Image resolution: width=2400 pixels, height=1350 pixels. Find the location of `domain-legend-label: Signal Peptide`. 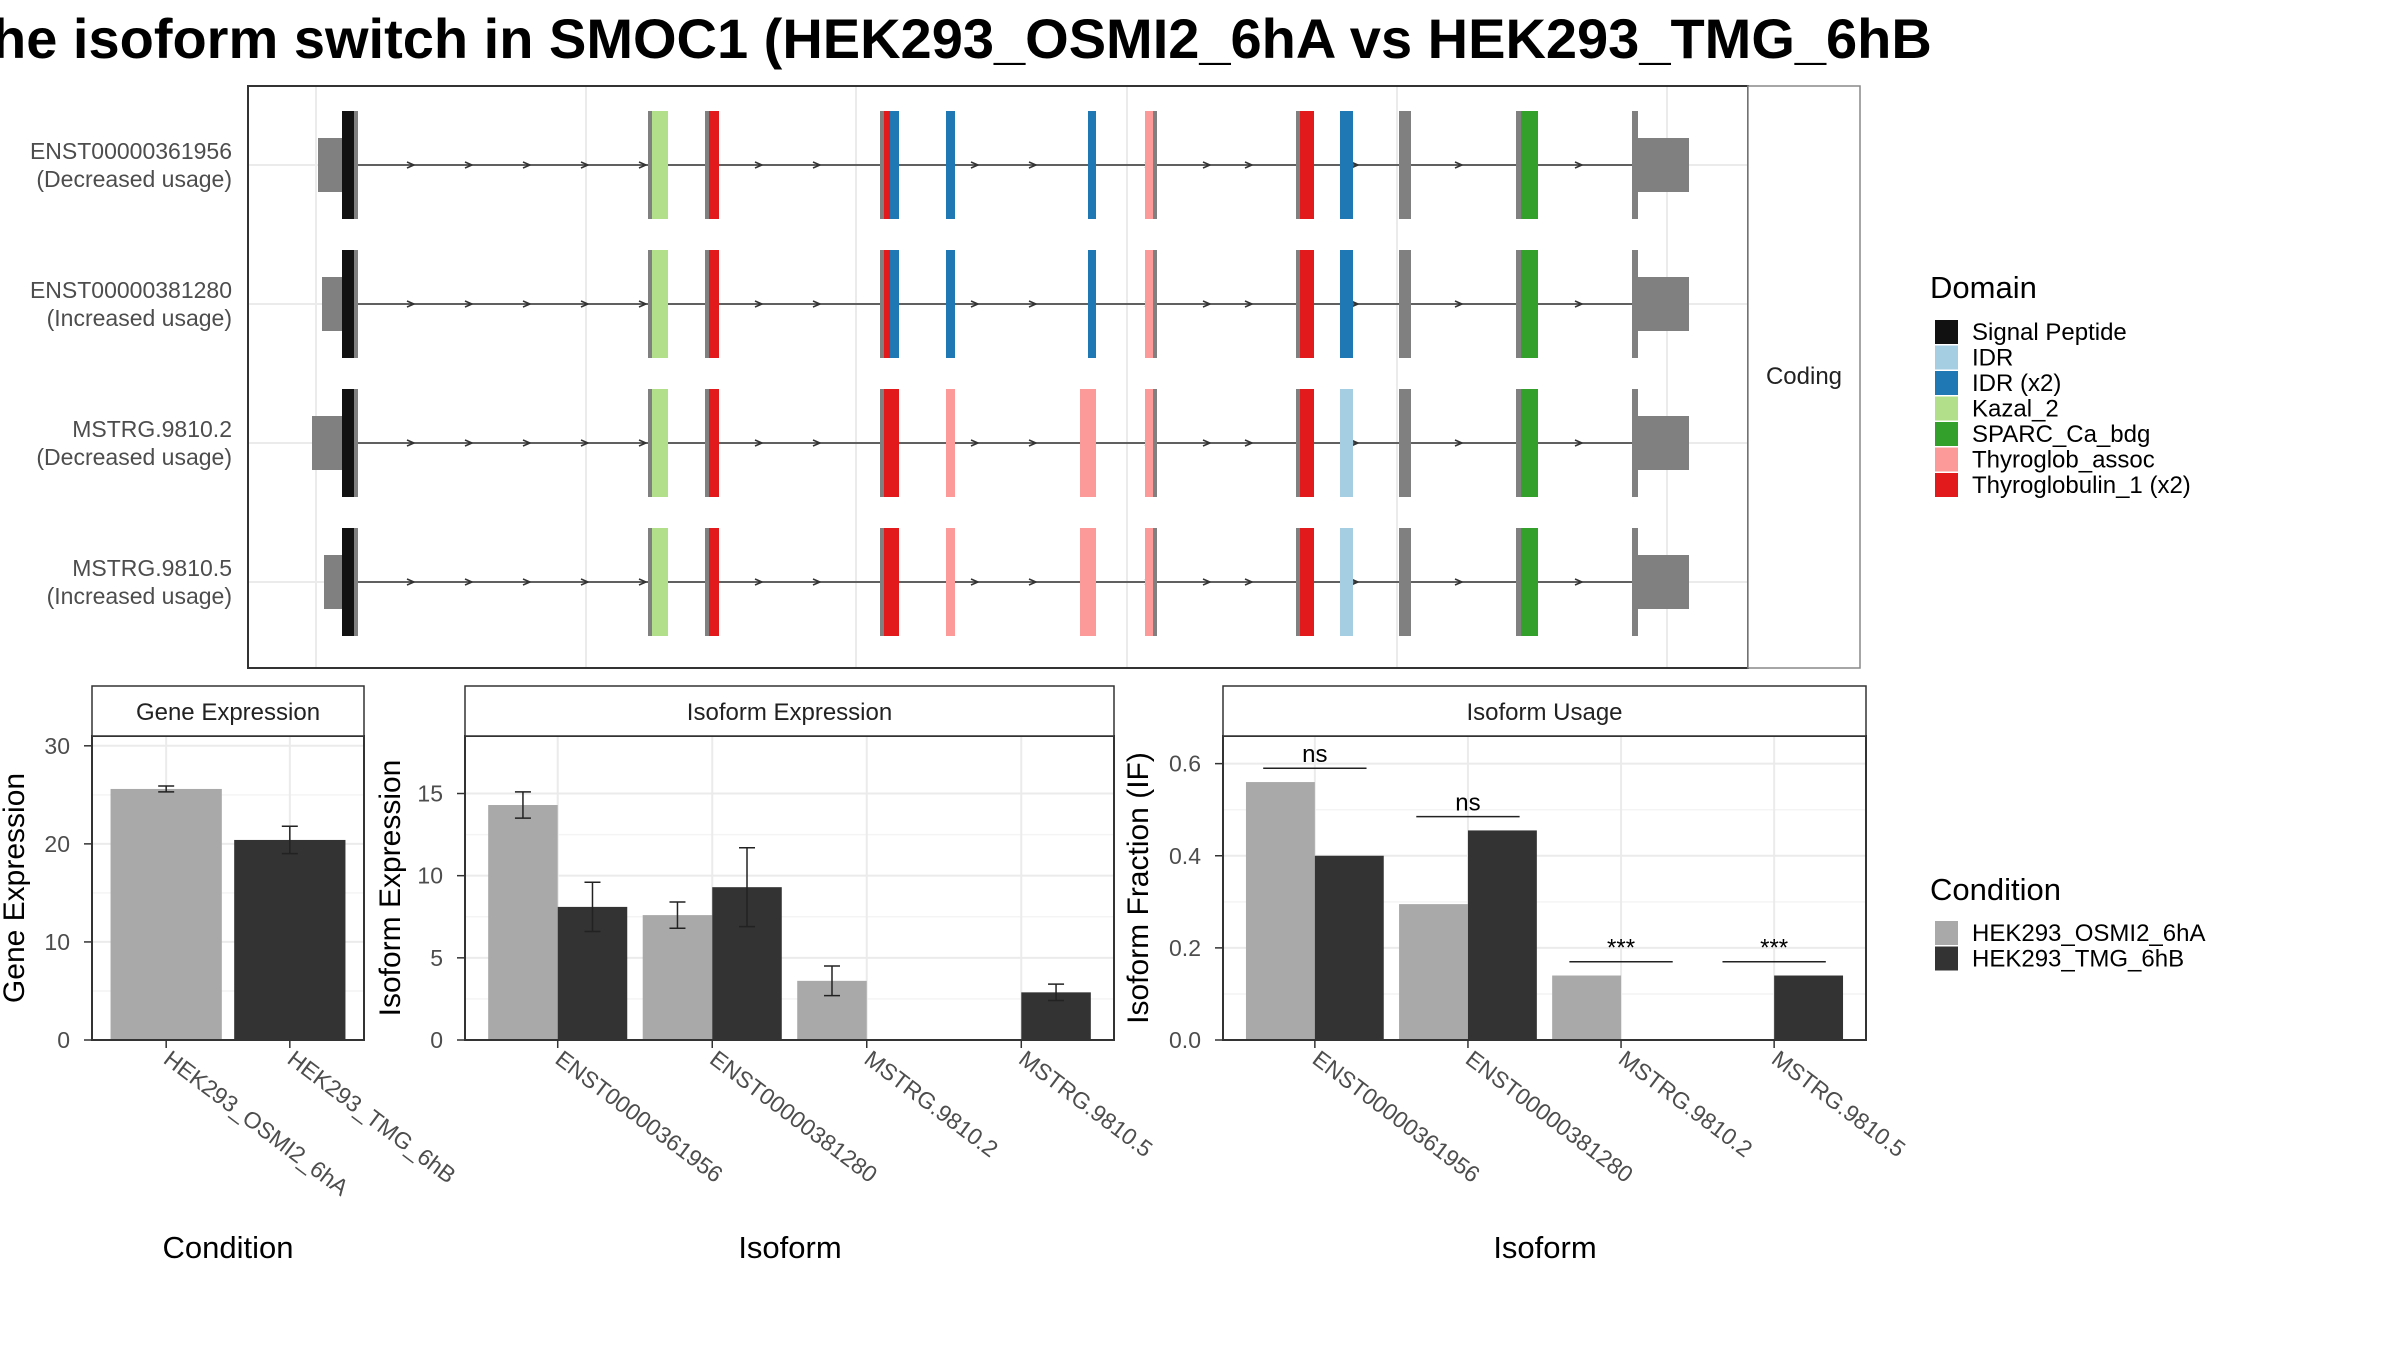

domain-legend-label: Signal Peptide is located at coordinates (2049, 332).